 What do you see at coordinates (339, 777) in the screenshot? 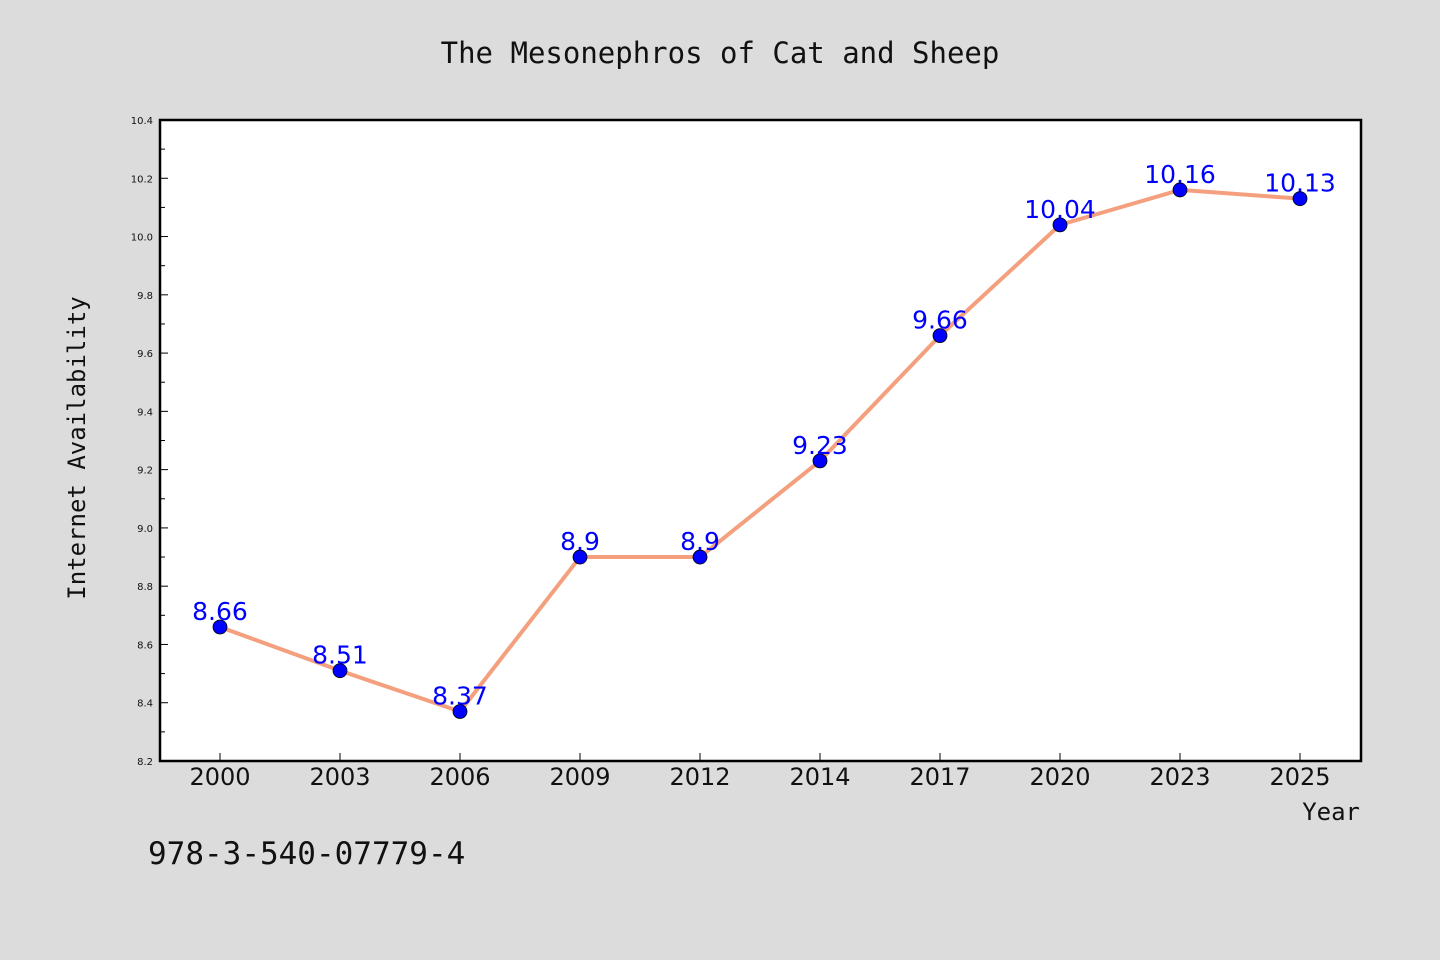
I see `x-tick-label: 2003` at bounding box center [339, 777].